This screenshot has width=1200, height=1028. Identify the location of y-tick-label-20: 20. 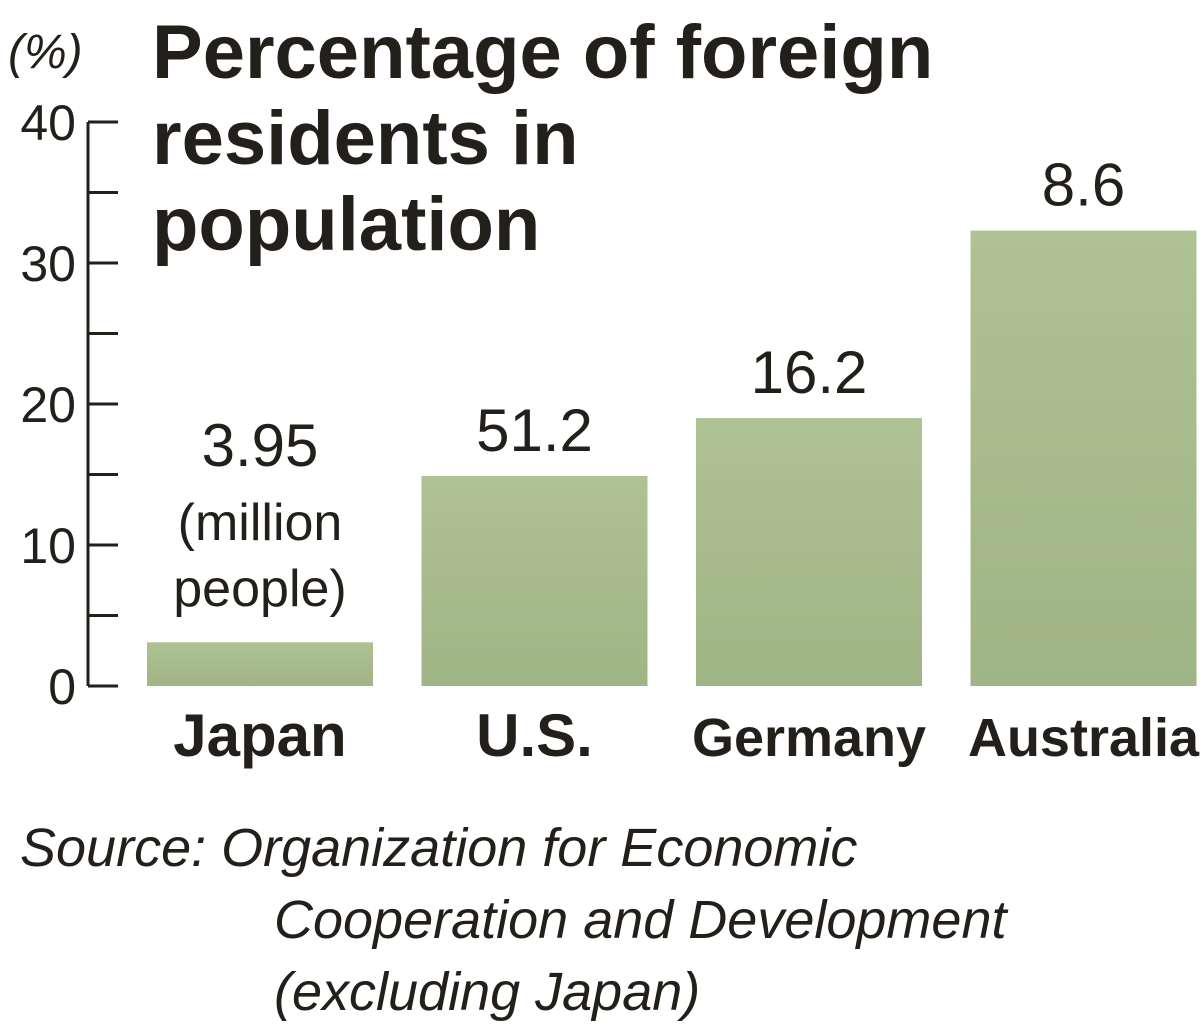
(48, 405).